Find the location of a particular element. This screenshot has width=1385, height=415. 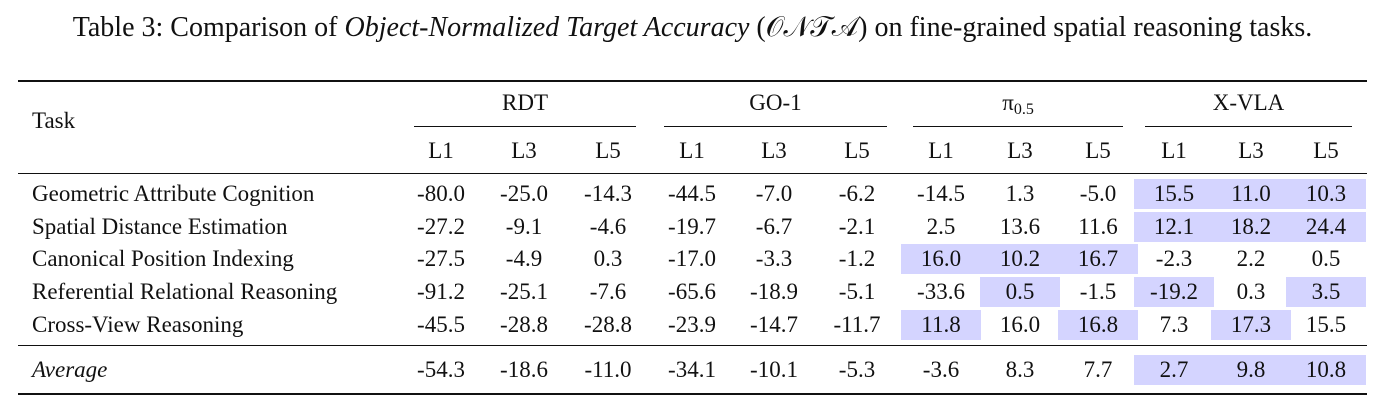

bottom-rule is located at coordinates (692, 394).